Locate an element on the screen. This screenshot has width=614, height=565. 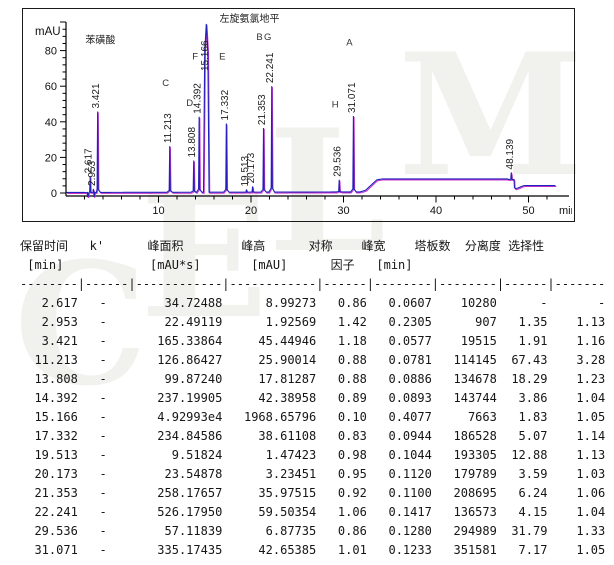
table-cell: 38.61108 is located at coordinates (276, 436).